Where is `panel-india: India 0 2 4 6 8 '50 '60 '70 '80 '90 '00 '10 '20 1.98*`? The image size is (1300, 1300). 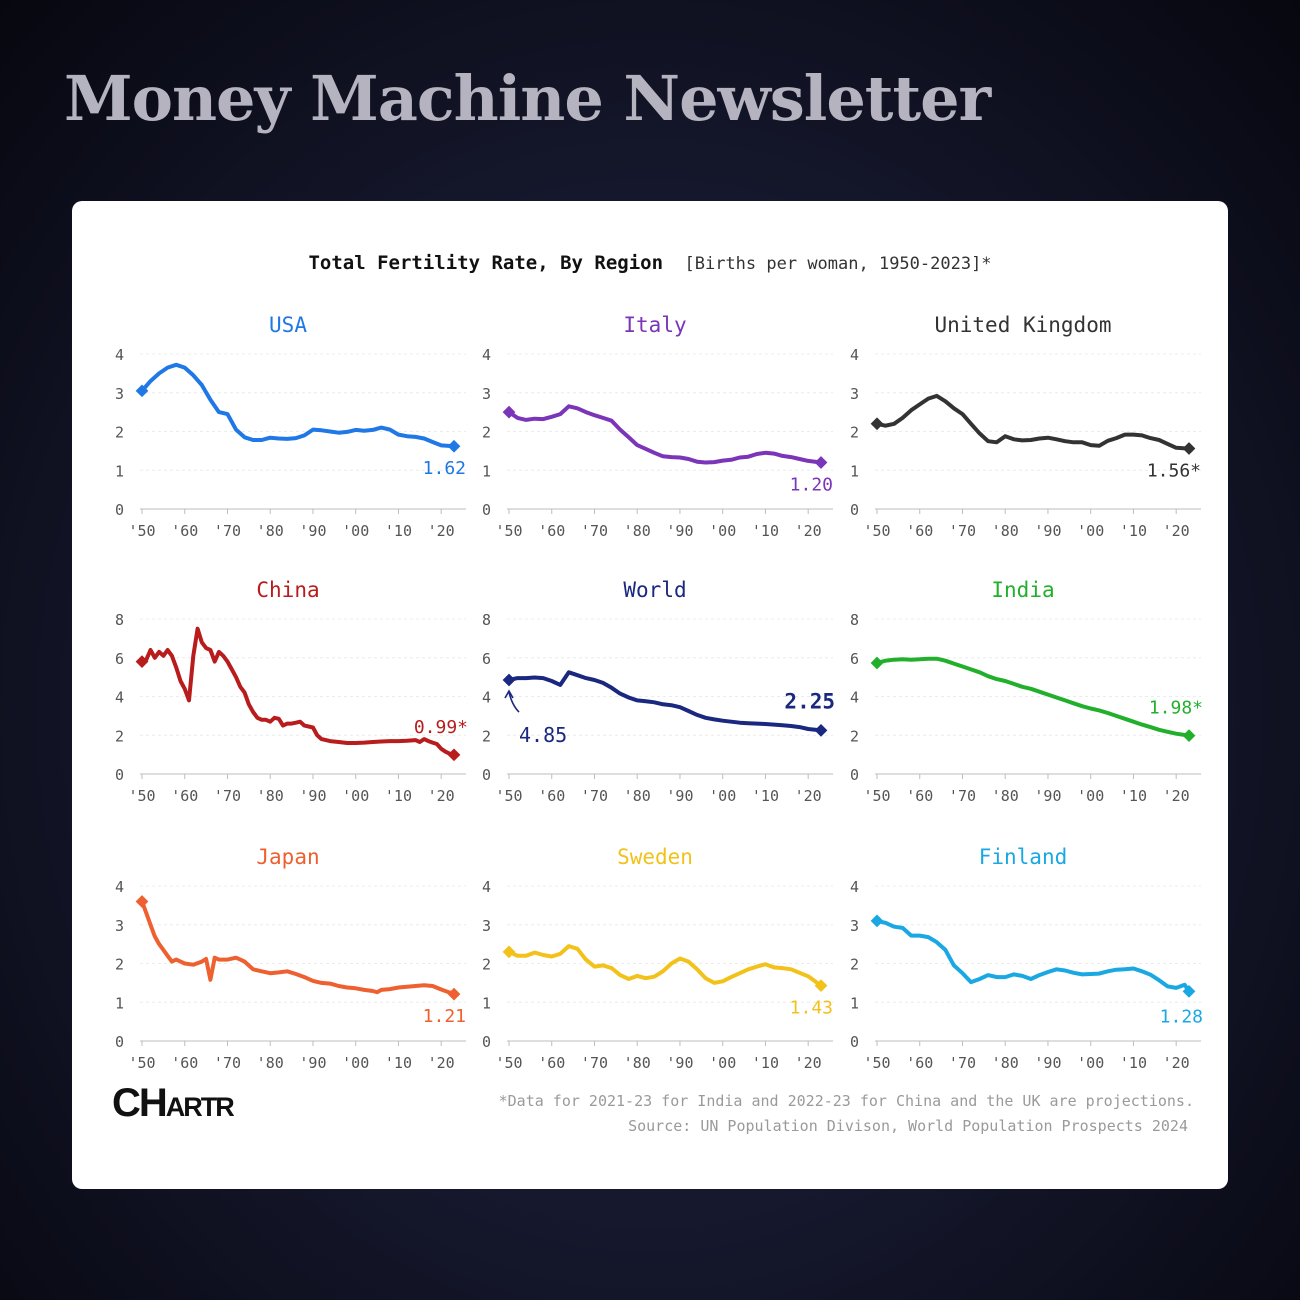
panel-india: India 0 2 4 6 8 '50 '60 '70 '80 '90 '00 '10 '20 1.98* is located at coordinates (1026, 691).